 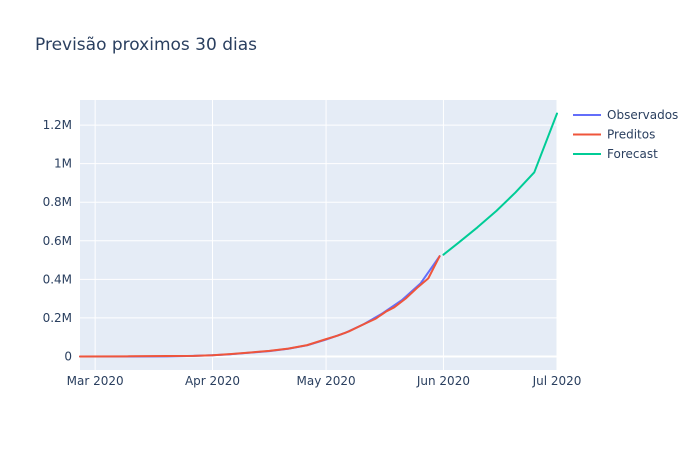 What do you see at coordinates (632, 154) in the screenshot?
I see `legend-label: Forecast` at bounding box center [632, 154].